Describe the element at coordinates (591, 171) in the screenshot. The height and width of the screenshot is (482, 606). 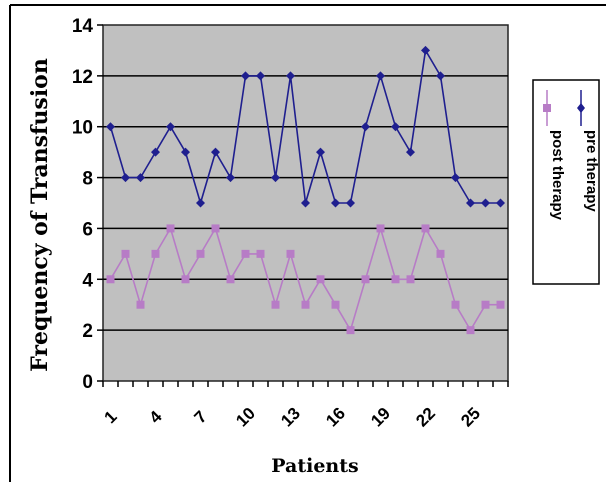
I see `legend-pre-label: pre therapy` at that location.